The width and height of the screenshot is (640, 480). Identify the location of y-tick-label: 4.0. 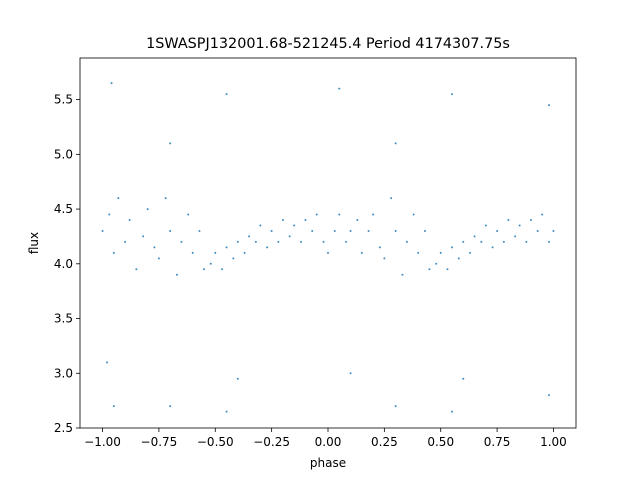
(63, 264).